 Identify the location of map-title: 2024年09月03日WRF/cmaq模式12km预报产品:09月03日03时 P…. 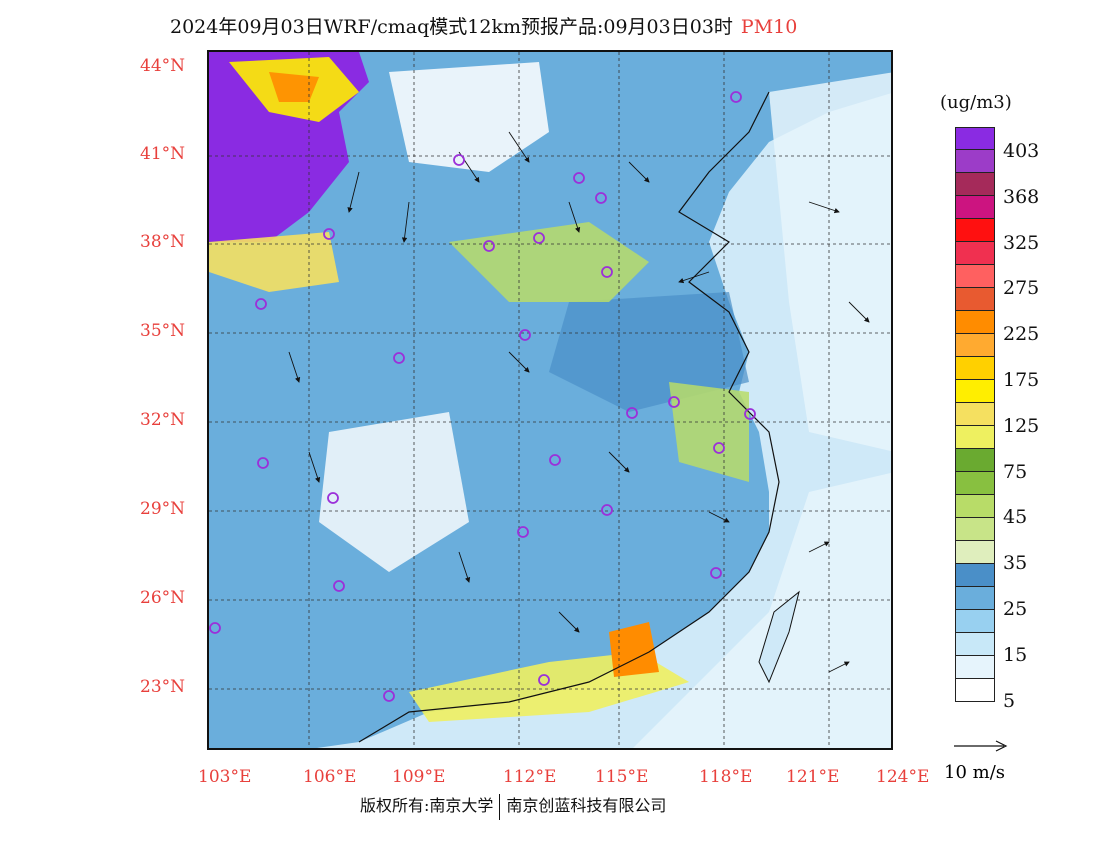
(483, 25).